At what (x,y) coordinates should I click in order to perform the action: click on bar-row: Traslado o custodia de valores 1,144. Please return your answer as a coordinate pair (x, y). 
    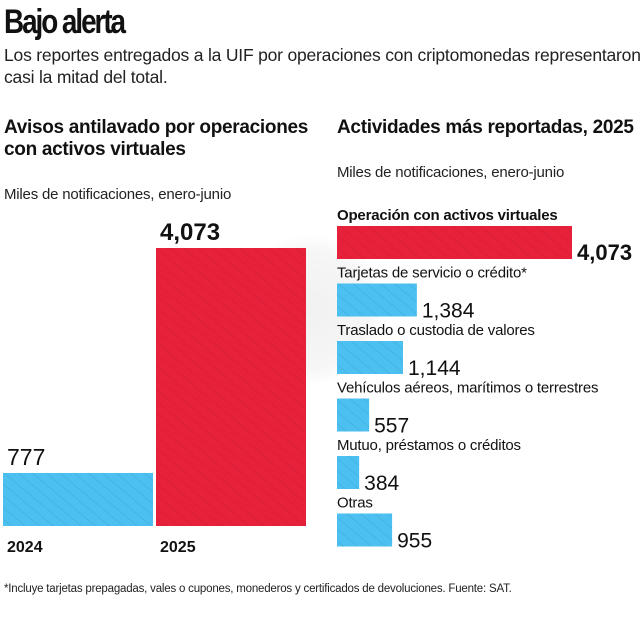
    Looking at the image, I should click on (436, 351).